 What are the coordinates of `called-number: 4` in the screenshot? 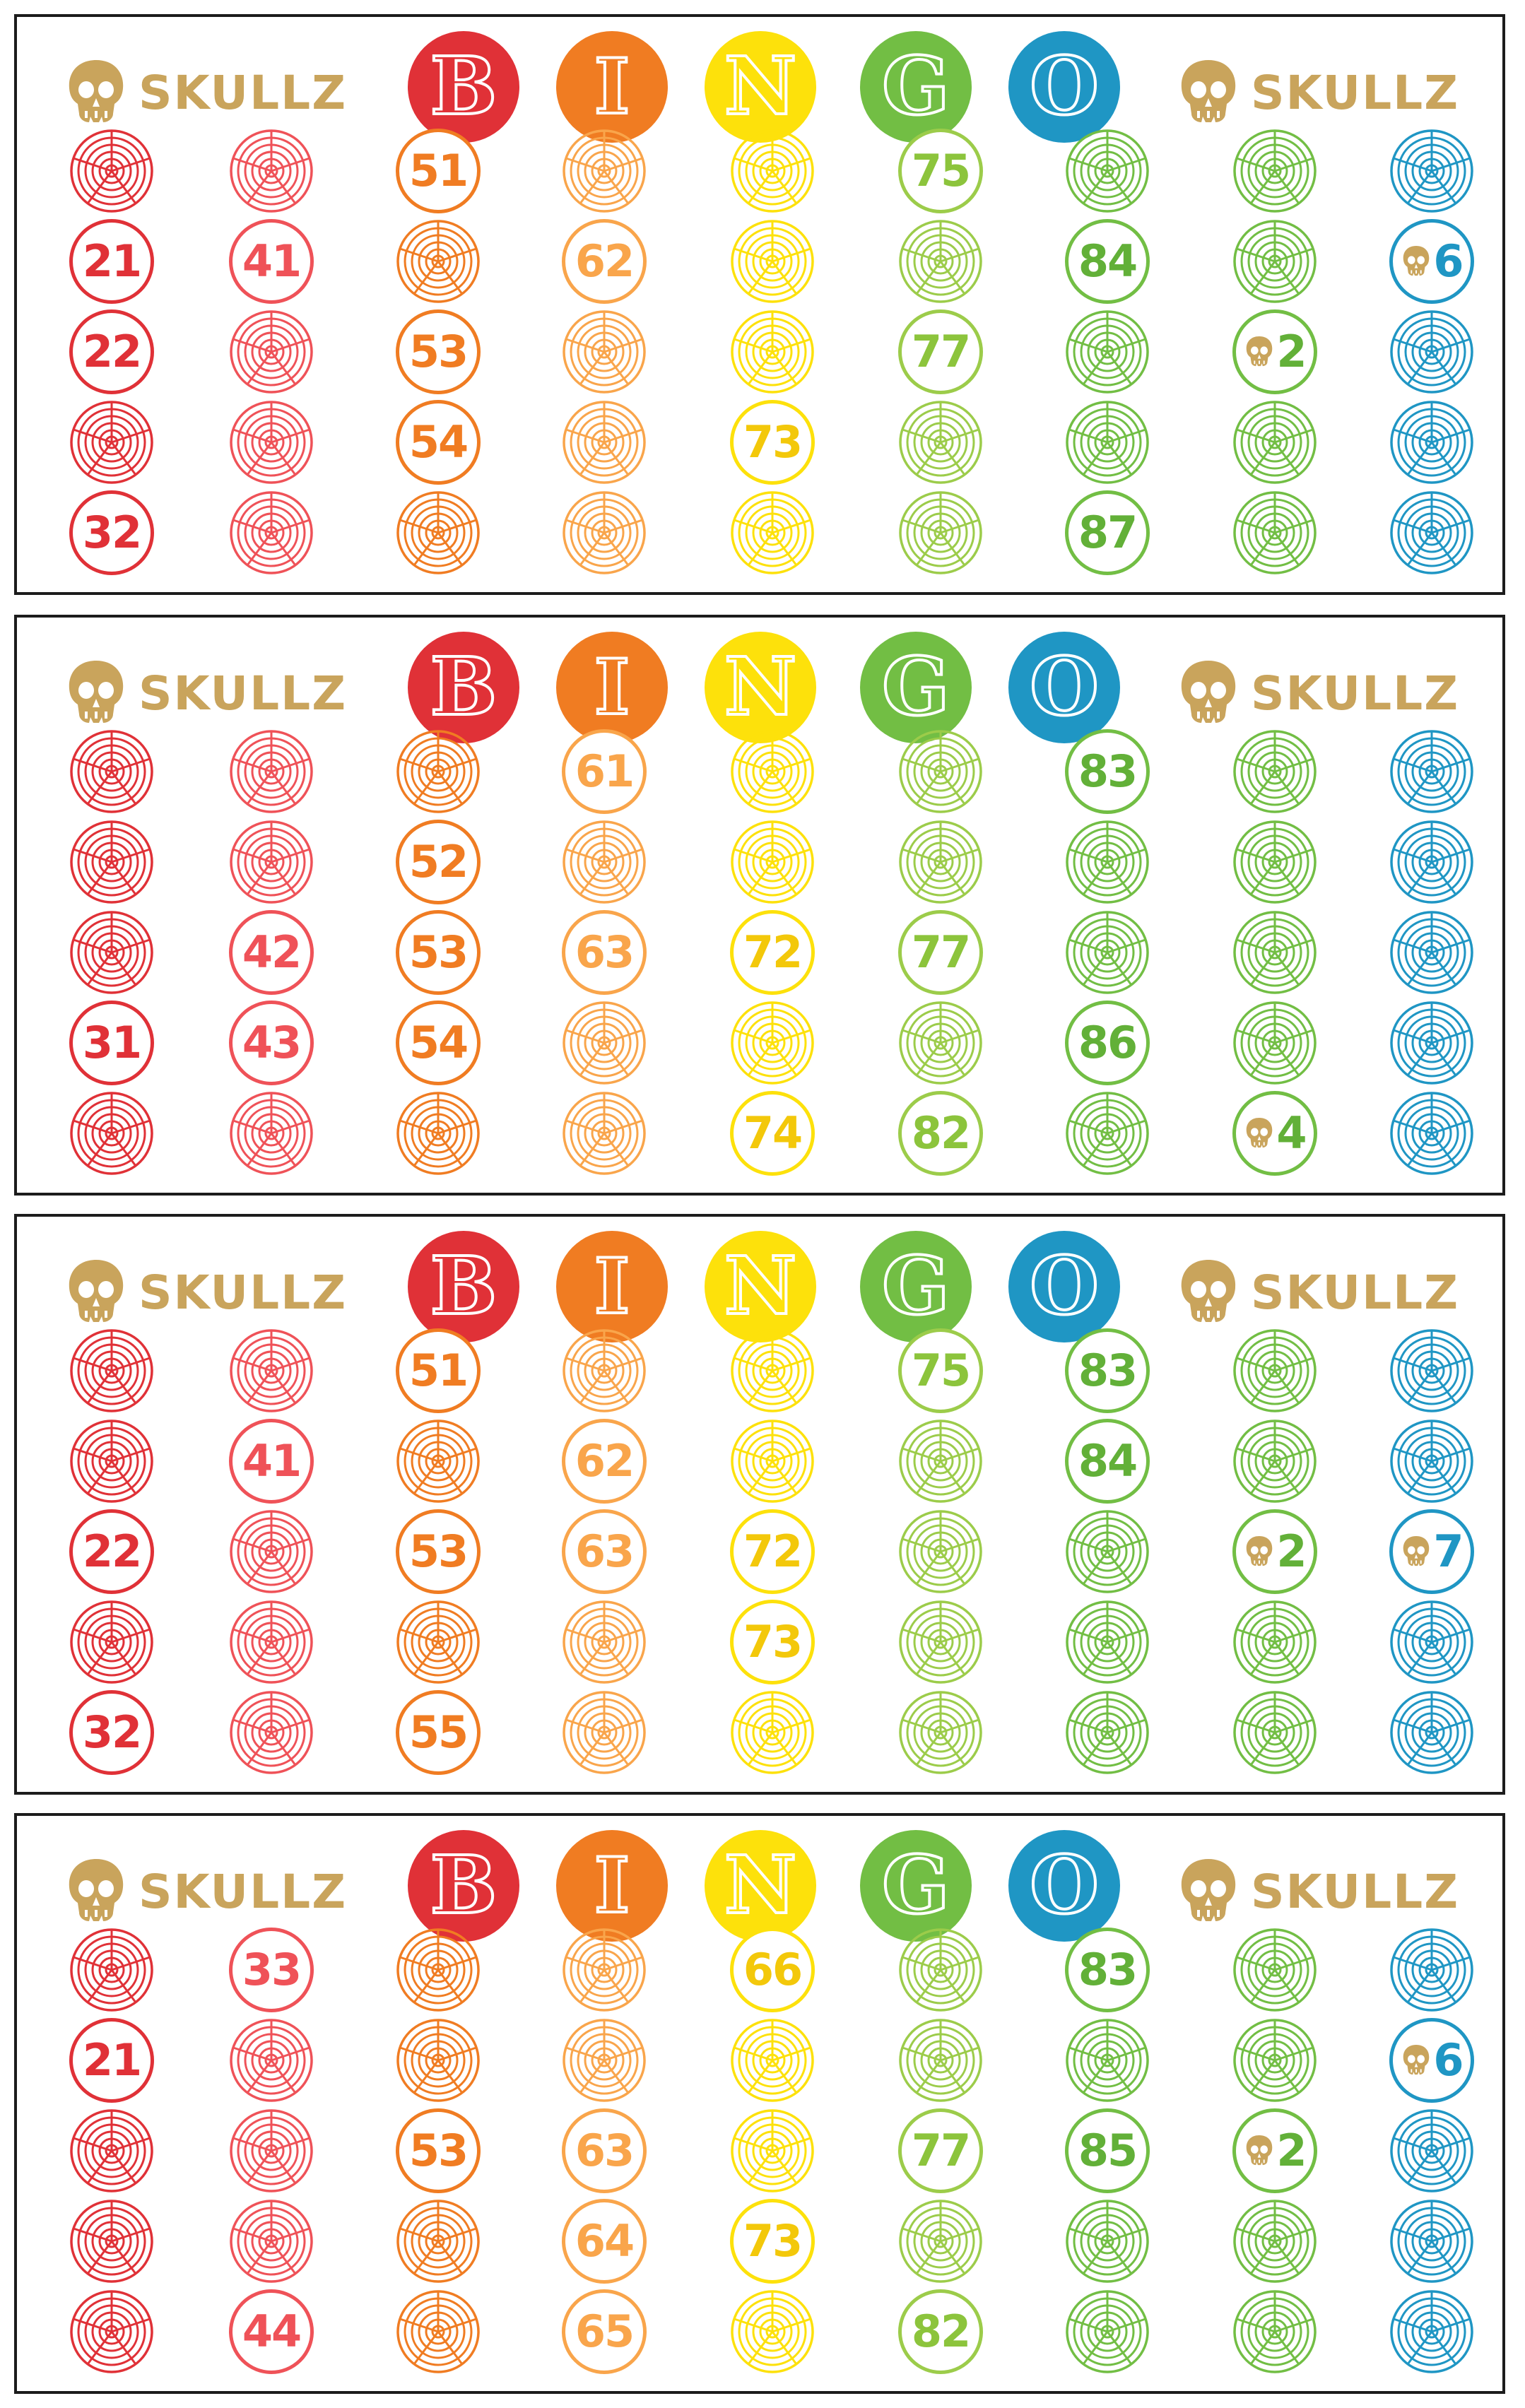 It's located at (1274, 1133).